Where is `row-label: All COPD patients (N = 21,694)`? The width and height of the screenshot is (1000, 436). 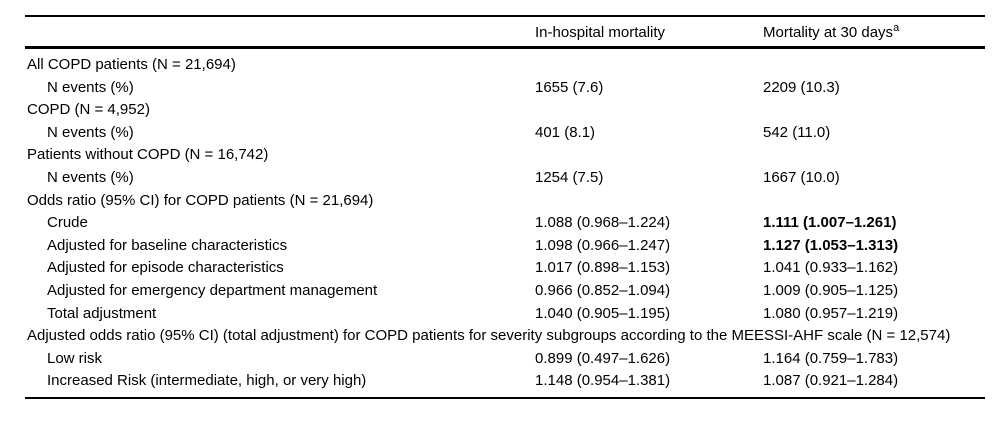 row-label: All COPD patients (N = 21,694) is located at coordinates (131, 64).